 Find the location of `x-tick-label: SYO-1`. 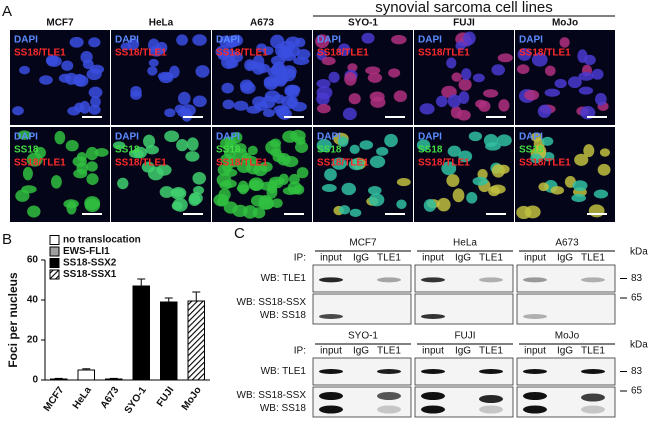

x-tick-label: SYO-1 is located at coordinates (136, 400).